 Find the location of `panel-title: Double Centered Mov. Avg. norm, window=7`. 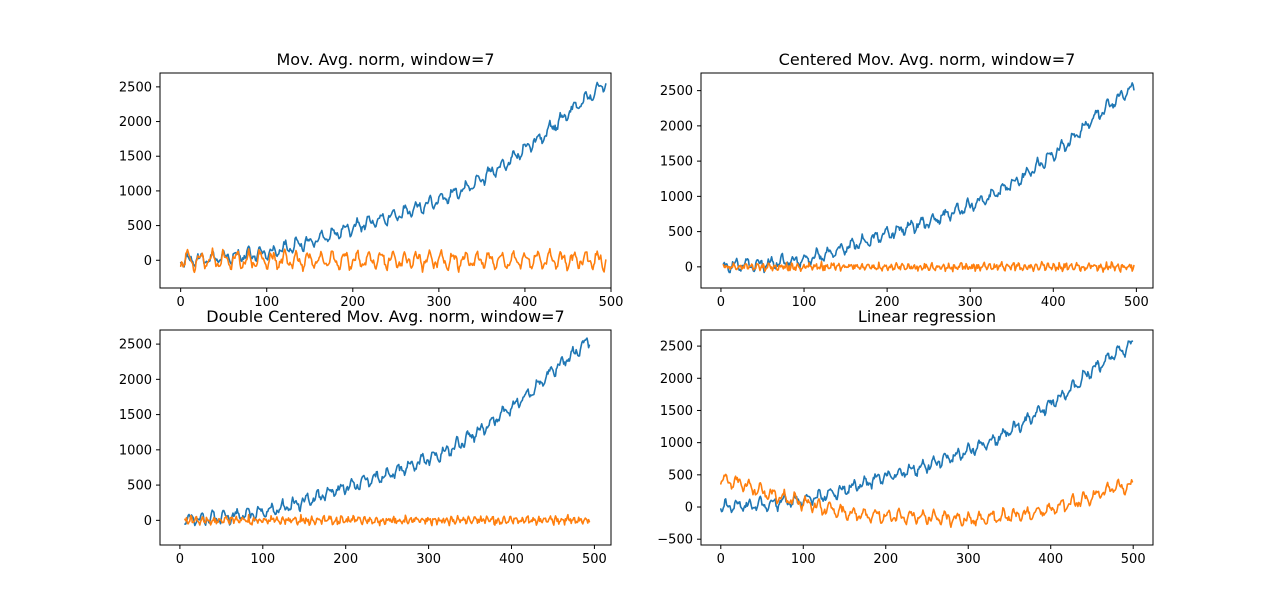

panel-title: Double Centered Mov. Avg. norm, window=7 is located at coordinates (385, 316).